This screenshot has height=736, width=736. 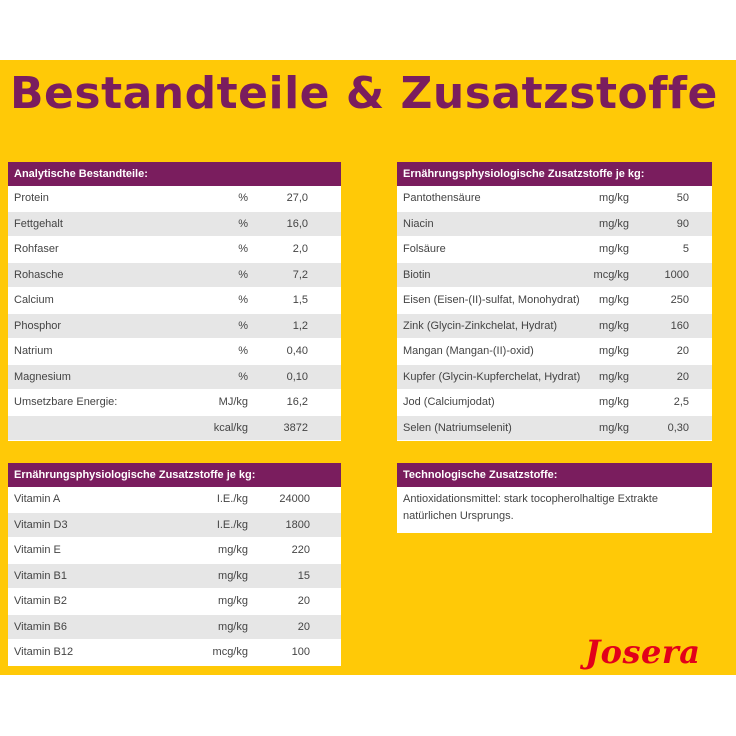 I want to click on row-value: 90, so click(x=682, y=223).